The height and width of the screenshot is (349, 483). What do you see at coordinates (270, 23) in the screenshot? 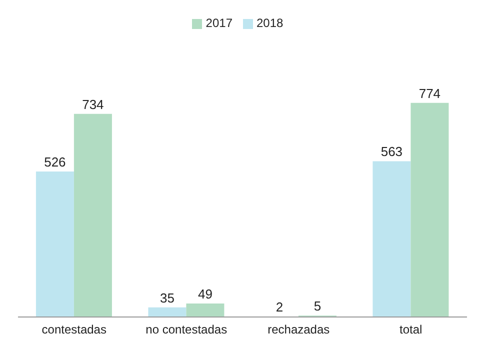
I see `legend-label: 2018` at bounding box center [270, 23].